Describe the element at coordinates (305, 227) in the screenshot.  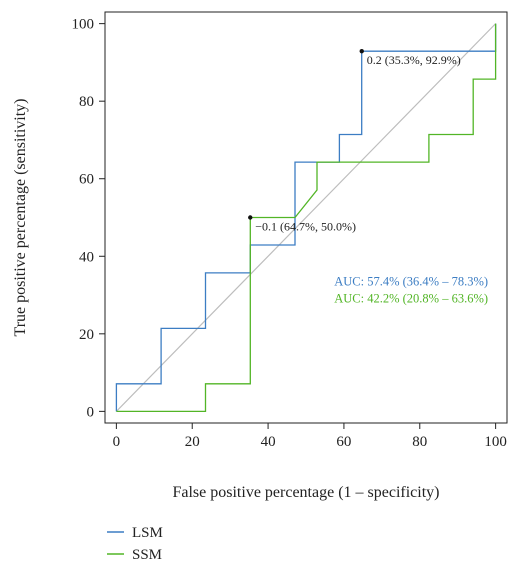
I see `threshold-label-ssm: −0.1 (64.7%, 50.0%)` at that location.